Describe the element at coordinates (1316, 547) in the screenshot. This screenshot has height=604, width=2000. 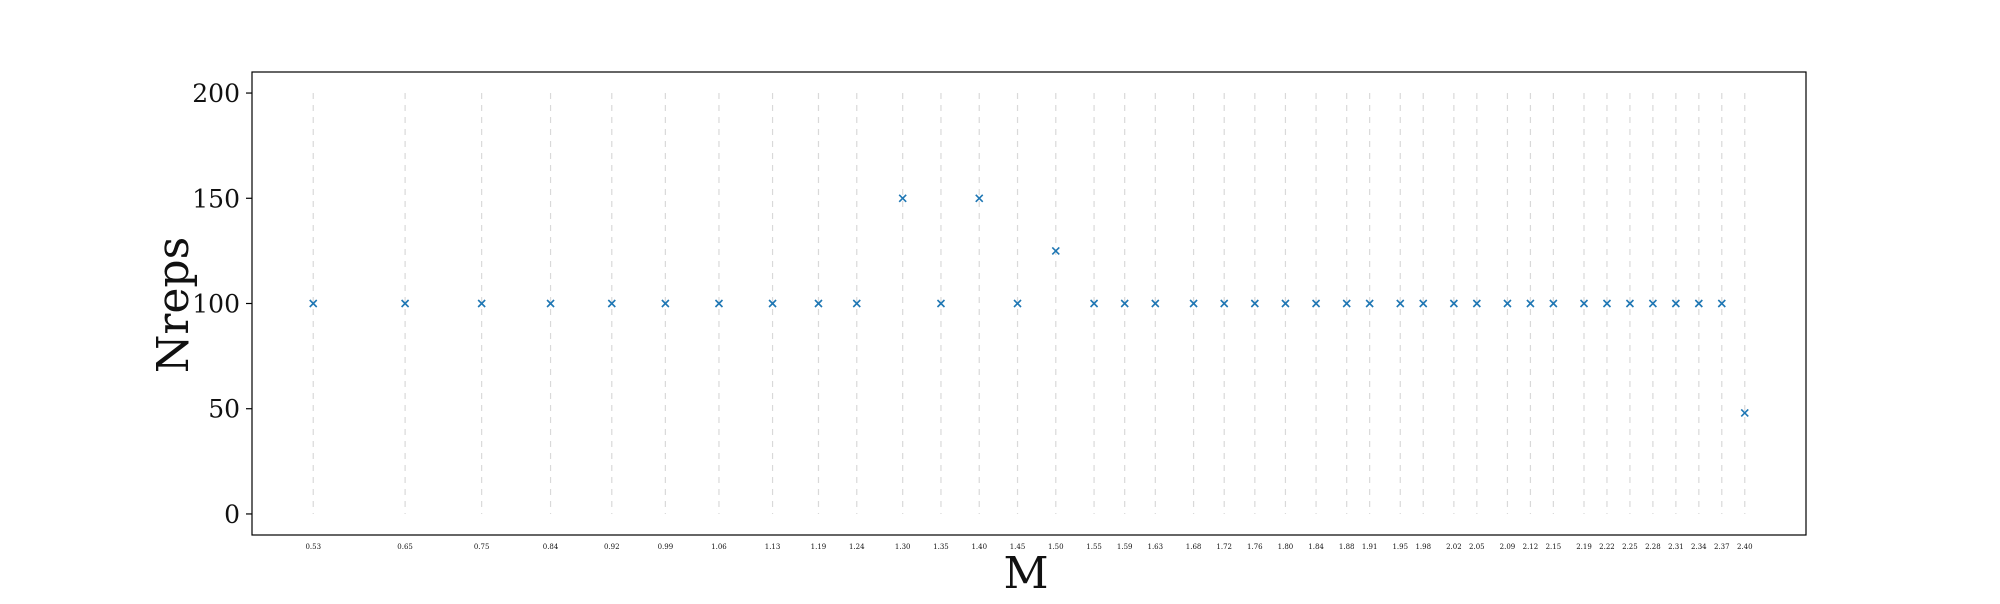
I see `x-tick-label: 1.84` at that location.